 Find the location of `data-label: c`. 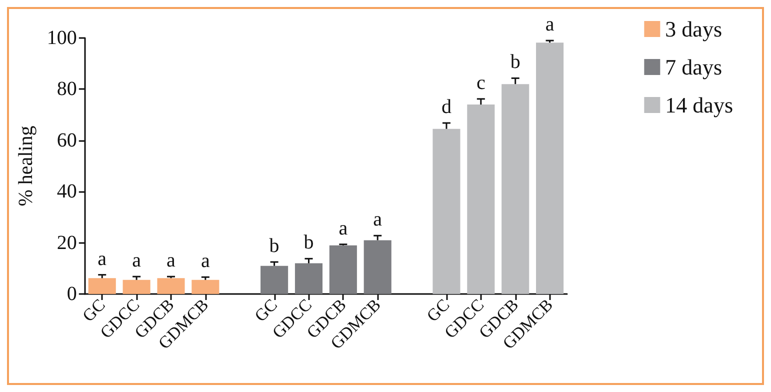

data-label: c is located at coordinates (481, 83).